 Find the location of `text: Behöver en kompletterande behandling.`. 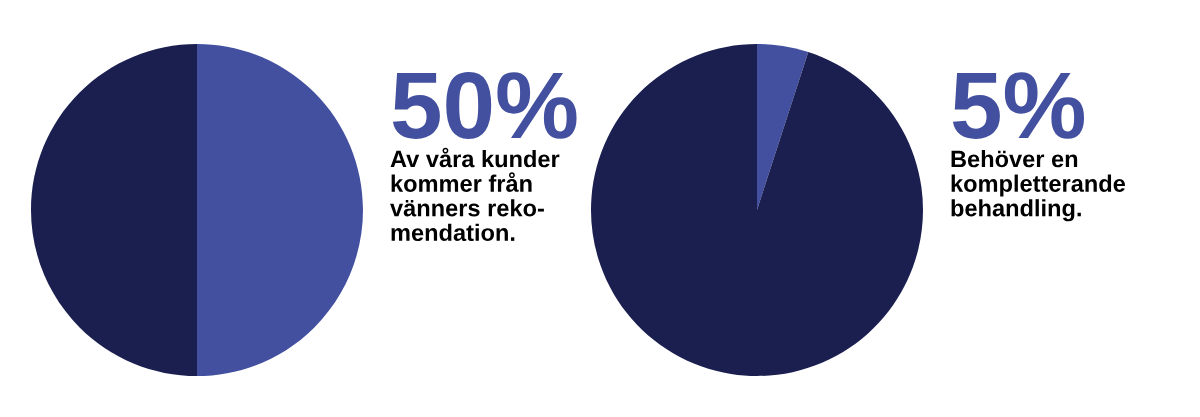

text: Behöver en kompletterande behandling. is located at coordinates (1038, 186).